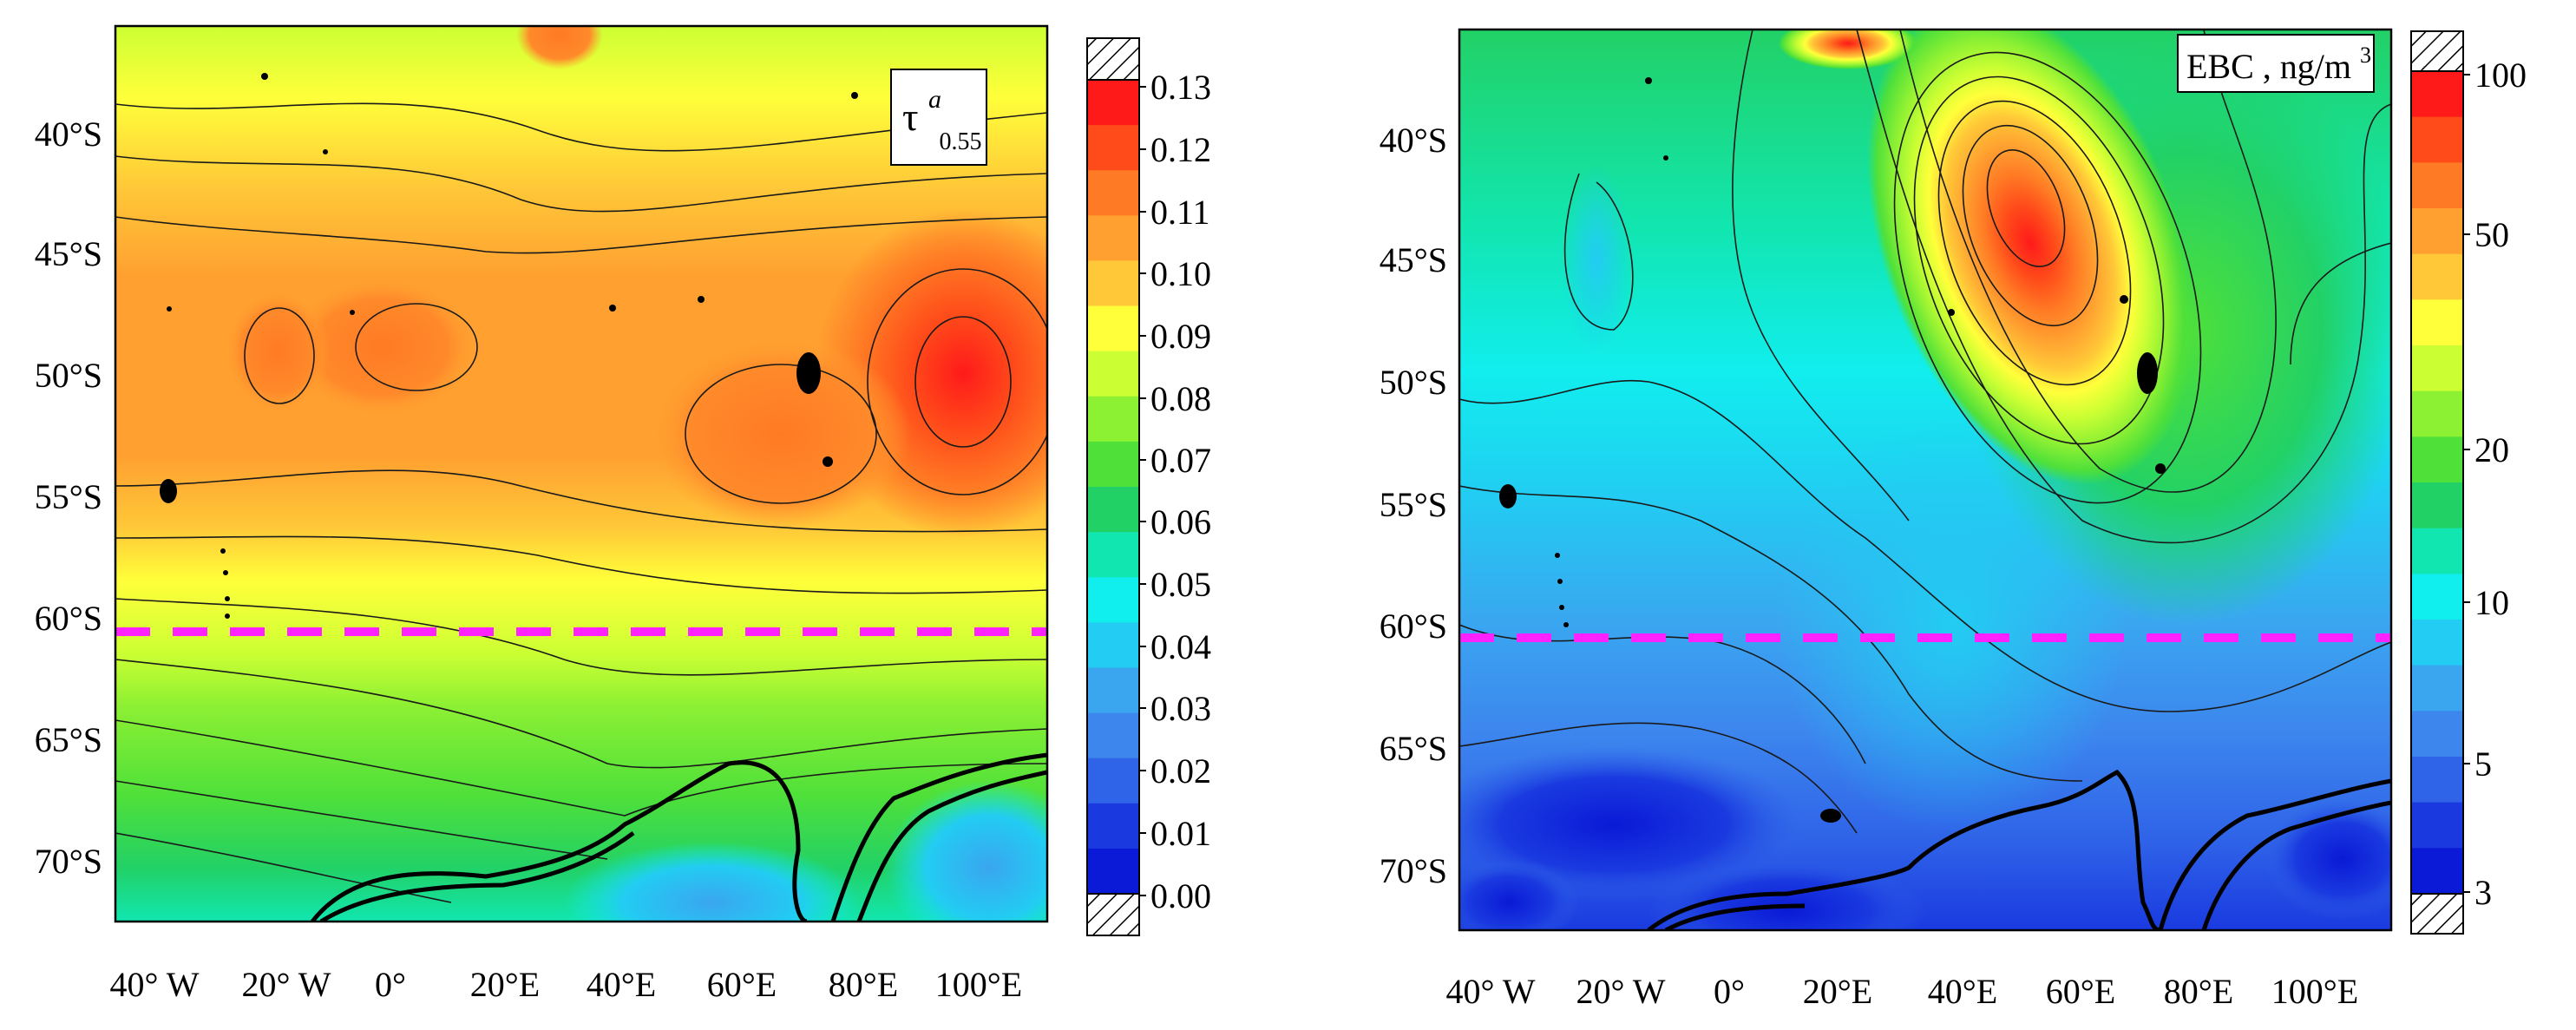 This screenshot has height=1030, width=2576. What do you see at coordinates (565, 984) in the screenshot?
I see `left-longitude-labels: 40° W 20° W 0° 20°E 40°E 60°E 80°E 100°E` at bounding box center [565, 984].